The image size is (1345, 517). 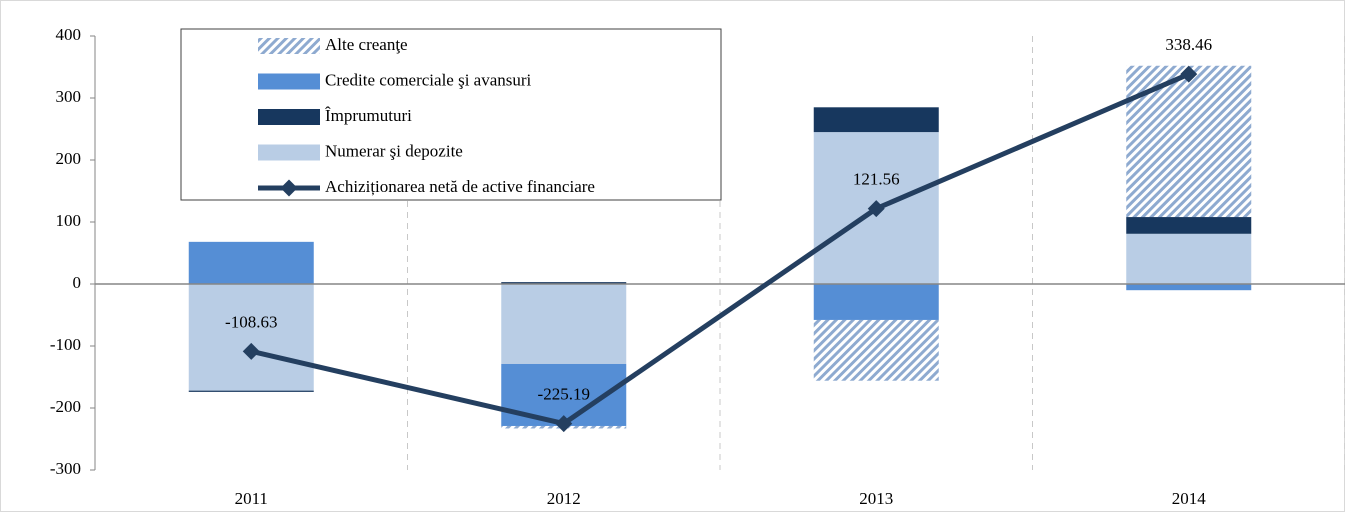 What do you see at coordinates (368, 115) in the screenshot?
I see `legend-label: Împrumuturi` at bounding box center [368, 115].